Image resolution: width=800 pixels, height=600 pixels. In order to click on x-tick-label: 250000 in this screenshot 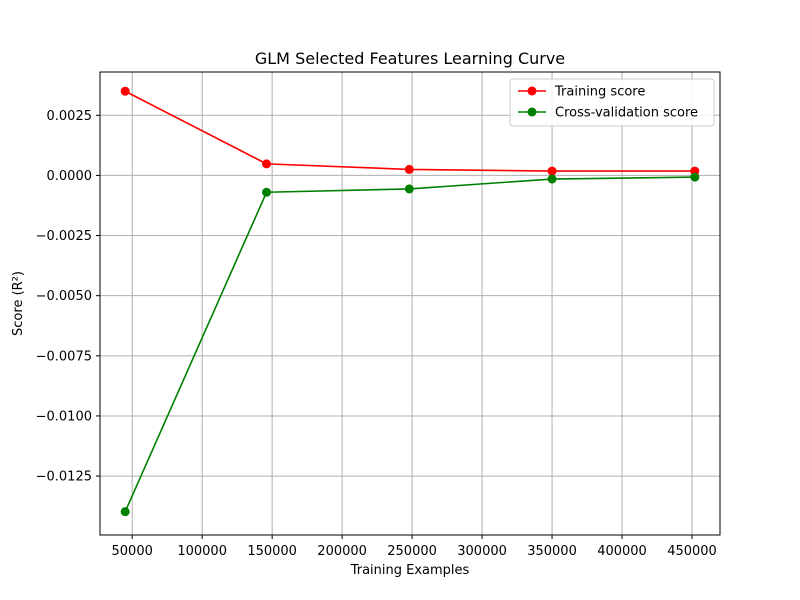, I will do `click(412, 551)`.